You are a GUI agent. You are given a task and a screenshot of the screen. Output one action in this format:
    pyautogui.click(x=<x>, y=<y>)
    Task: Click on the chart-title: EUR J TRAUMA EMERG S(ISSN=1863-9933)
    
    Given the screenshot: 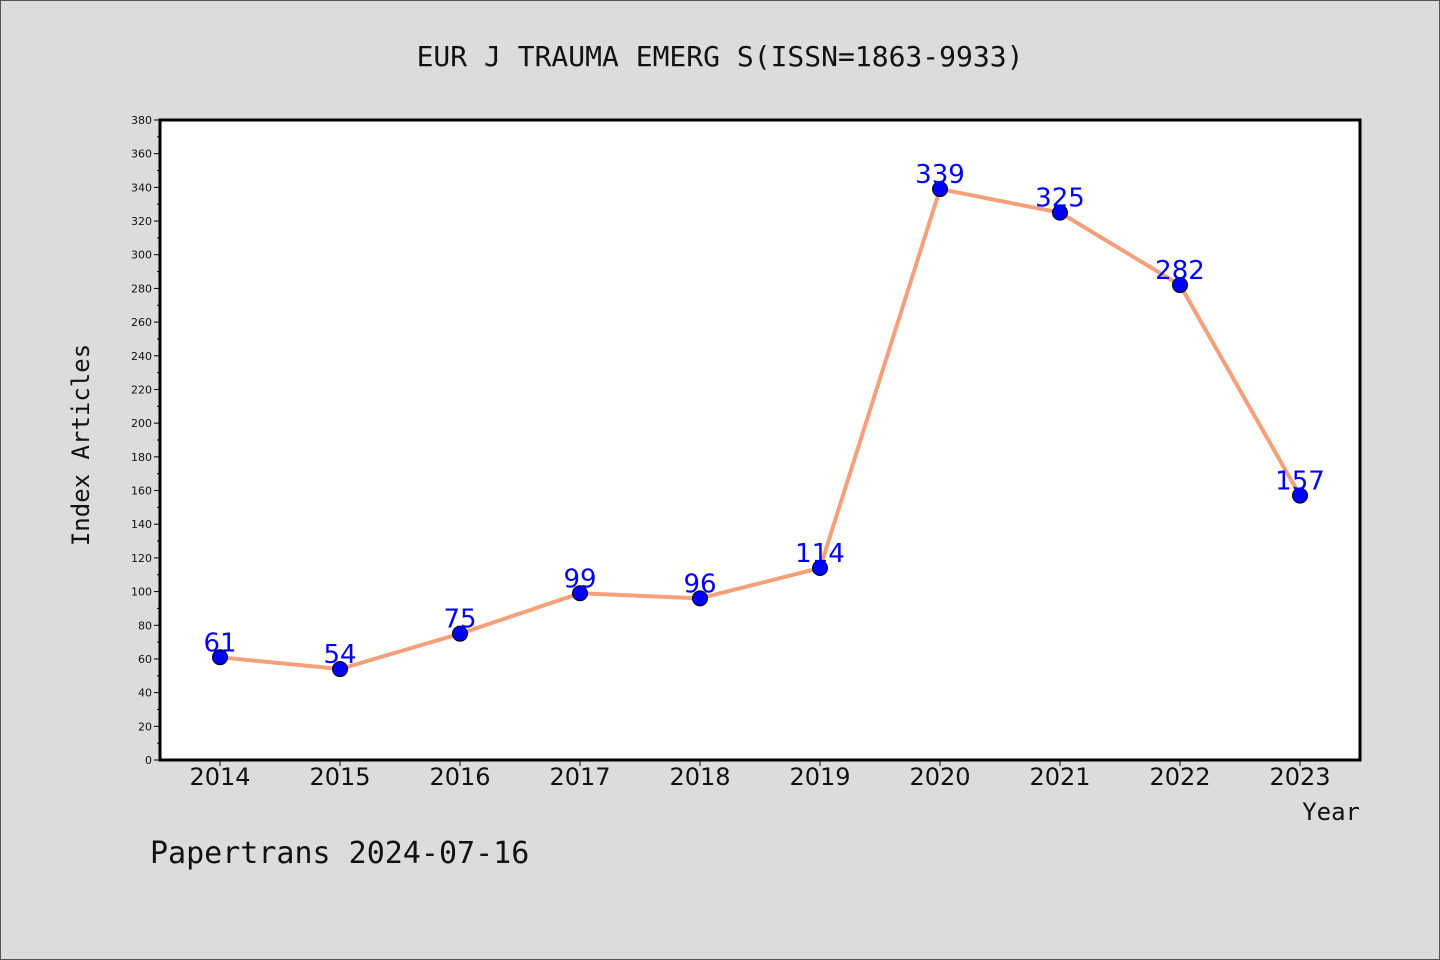 What is the action you would take?
    pyautogui.click(x=720, y=56)
    